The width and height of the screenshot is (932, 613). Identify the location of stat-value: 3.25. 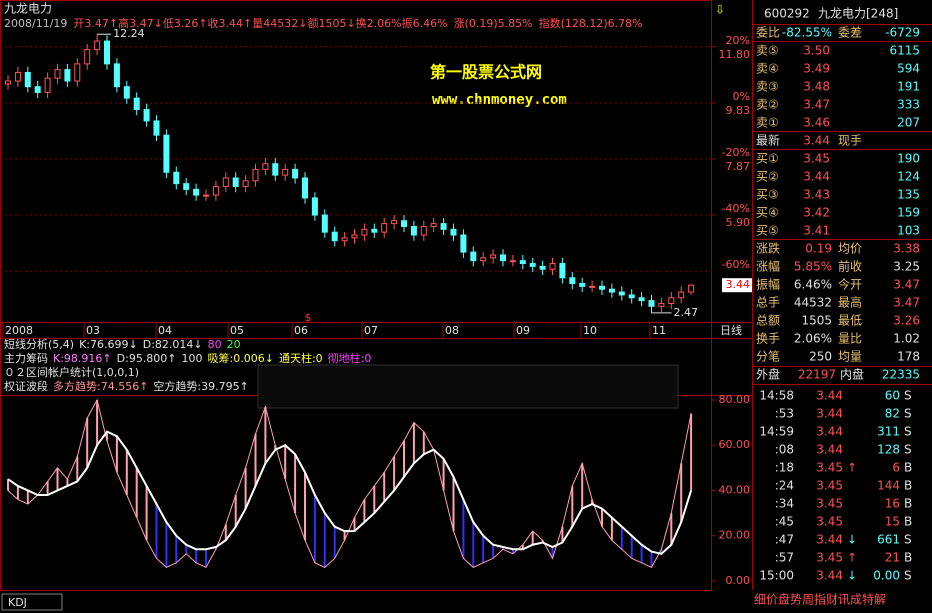
(906, 267).